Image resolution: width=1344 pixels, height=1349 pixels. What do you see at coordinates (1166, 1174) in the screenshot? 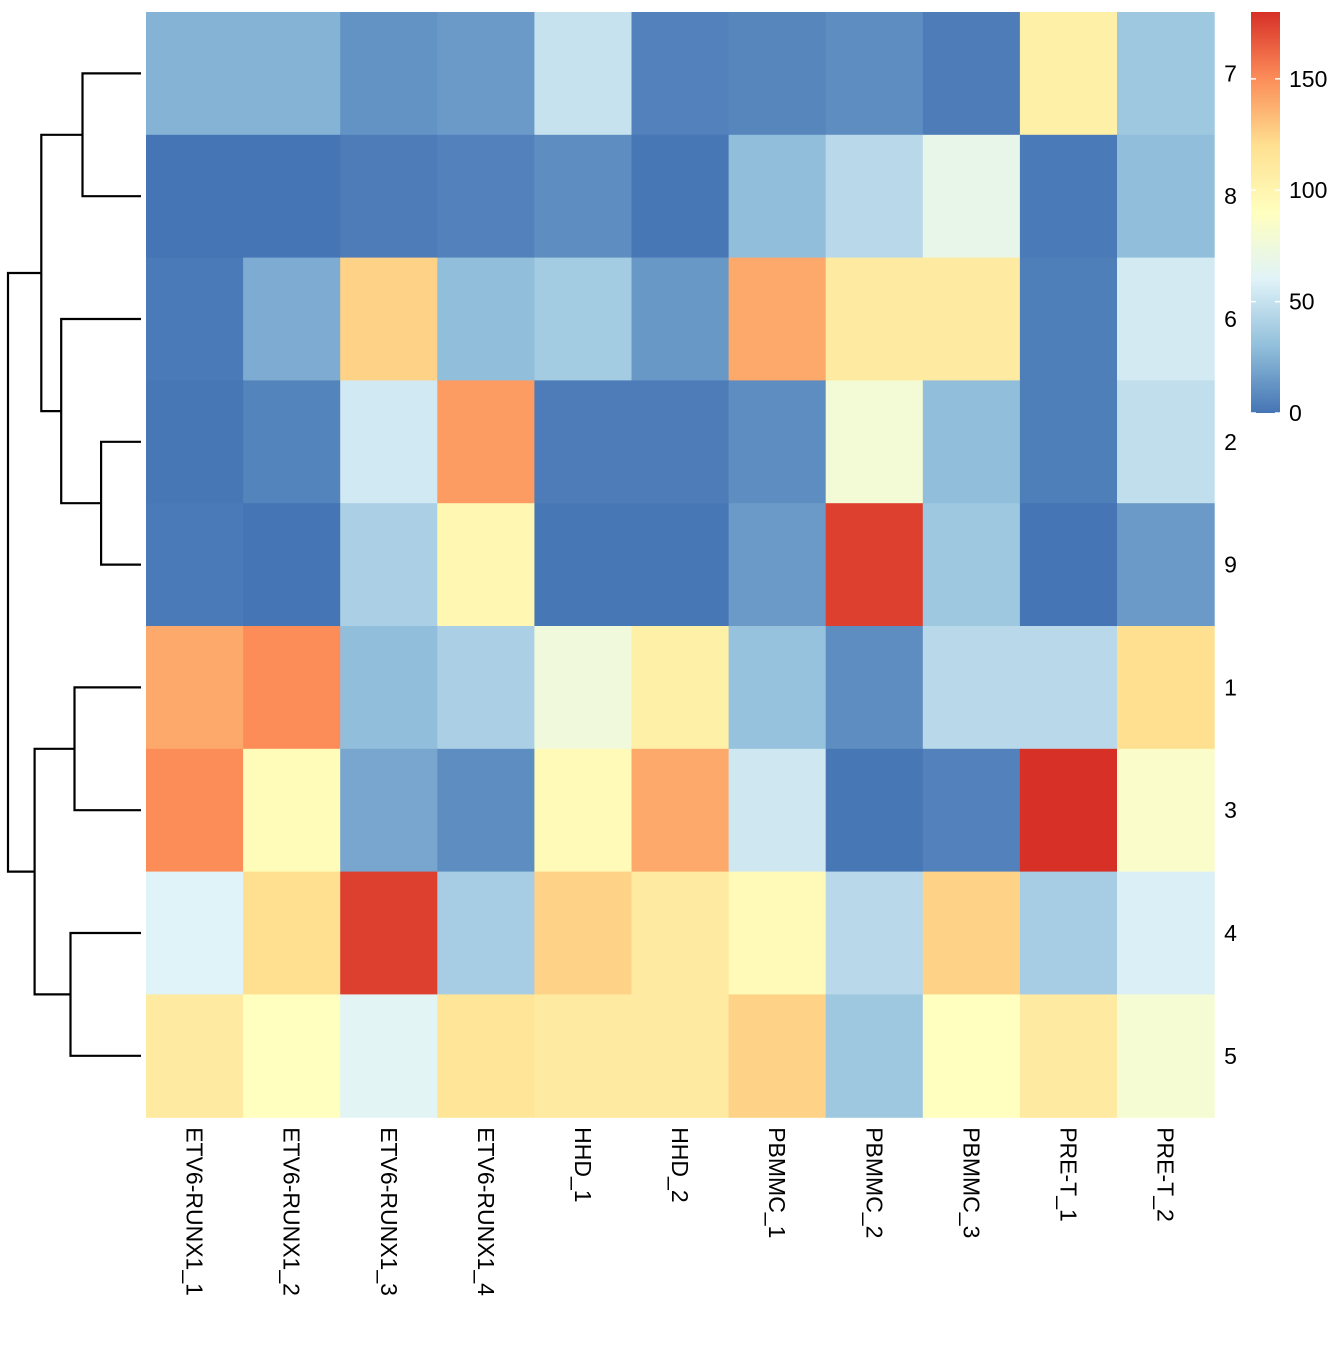
I see `column-label: PRE-T_2` at bounding box center [1166, 1174].